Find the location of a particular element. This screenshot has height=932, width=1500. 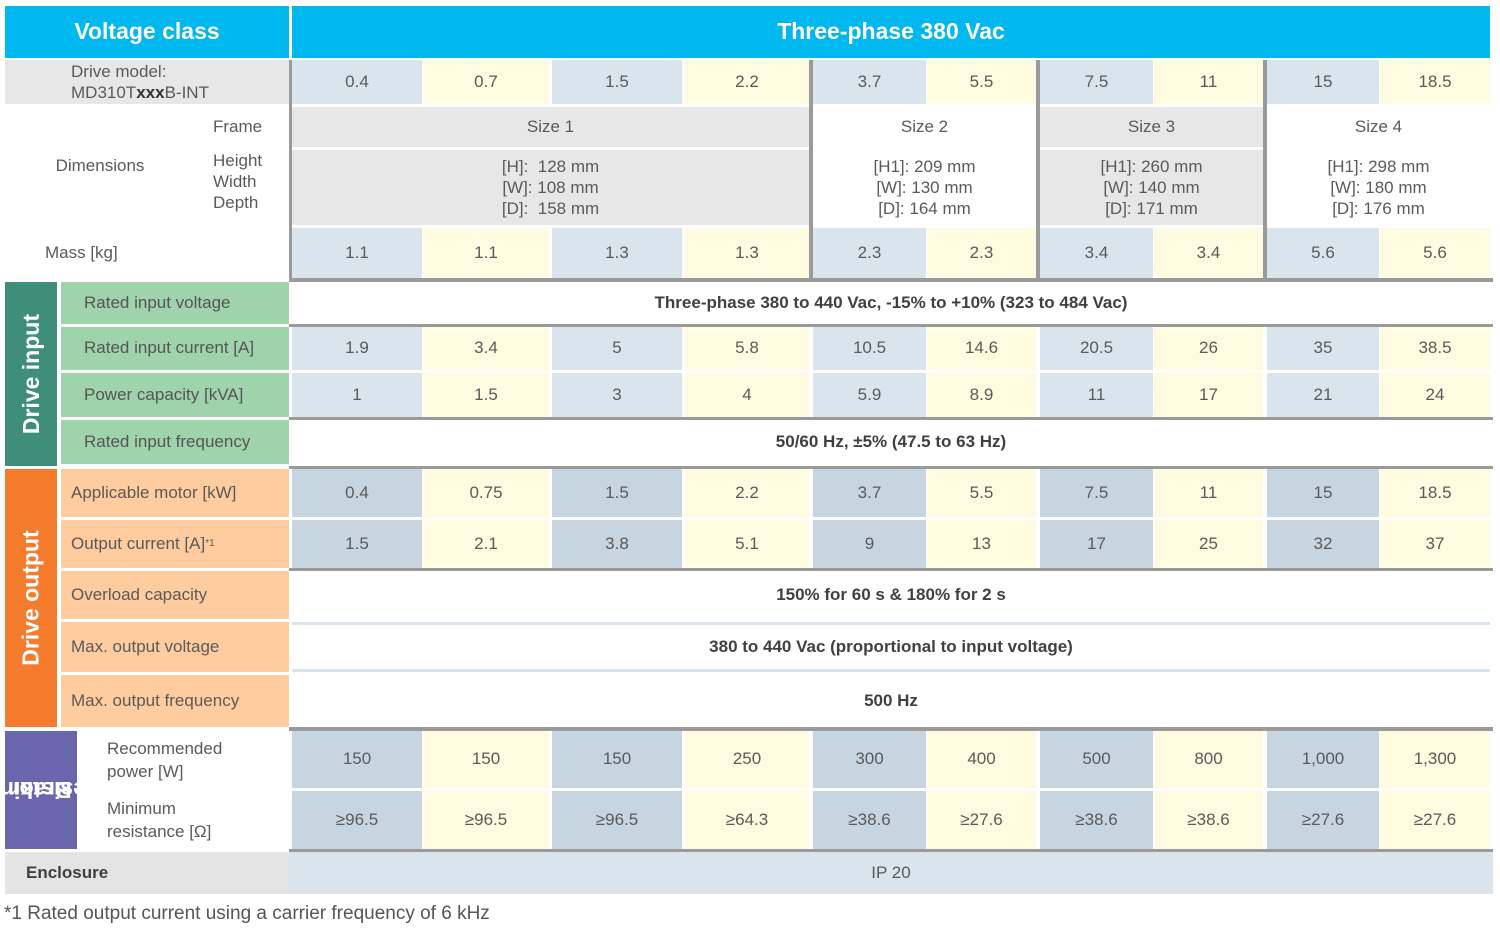

power-capacity-label: Power capacity [kVA] is located at coordinates (175, 395).